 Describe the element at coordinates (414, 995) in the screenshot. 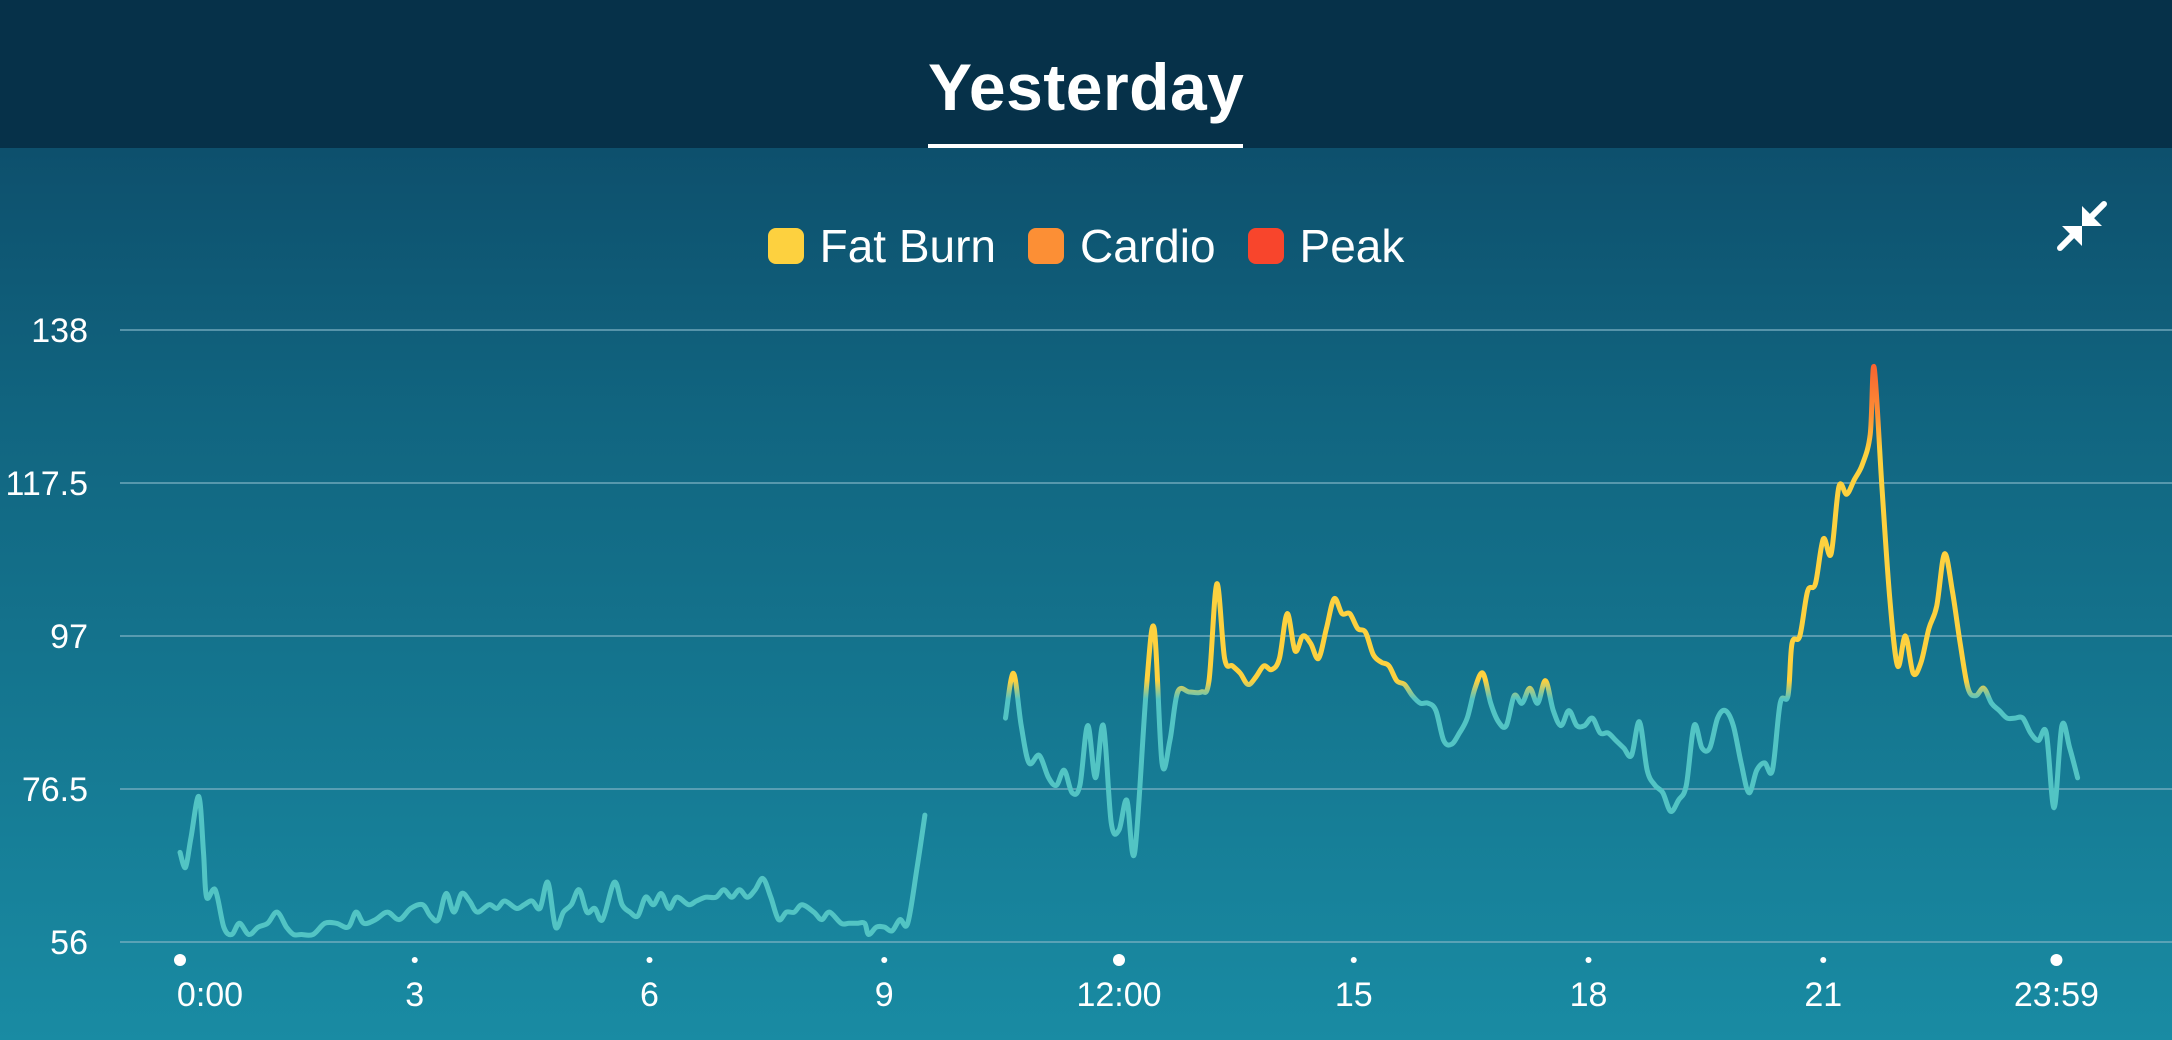

I see `x-tick-label: 3` at that location.